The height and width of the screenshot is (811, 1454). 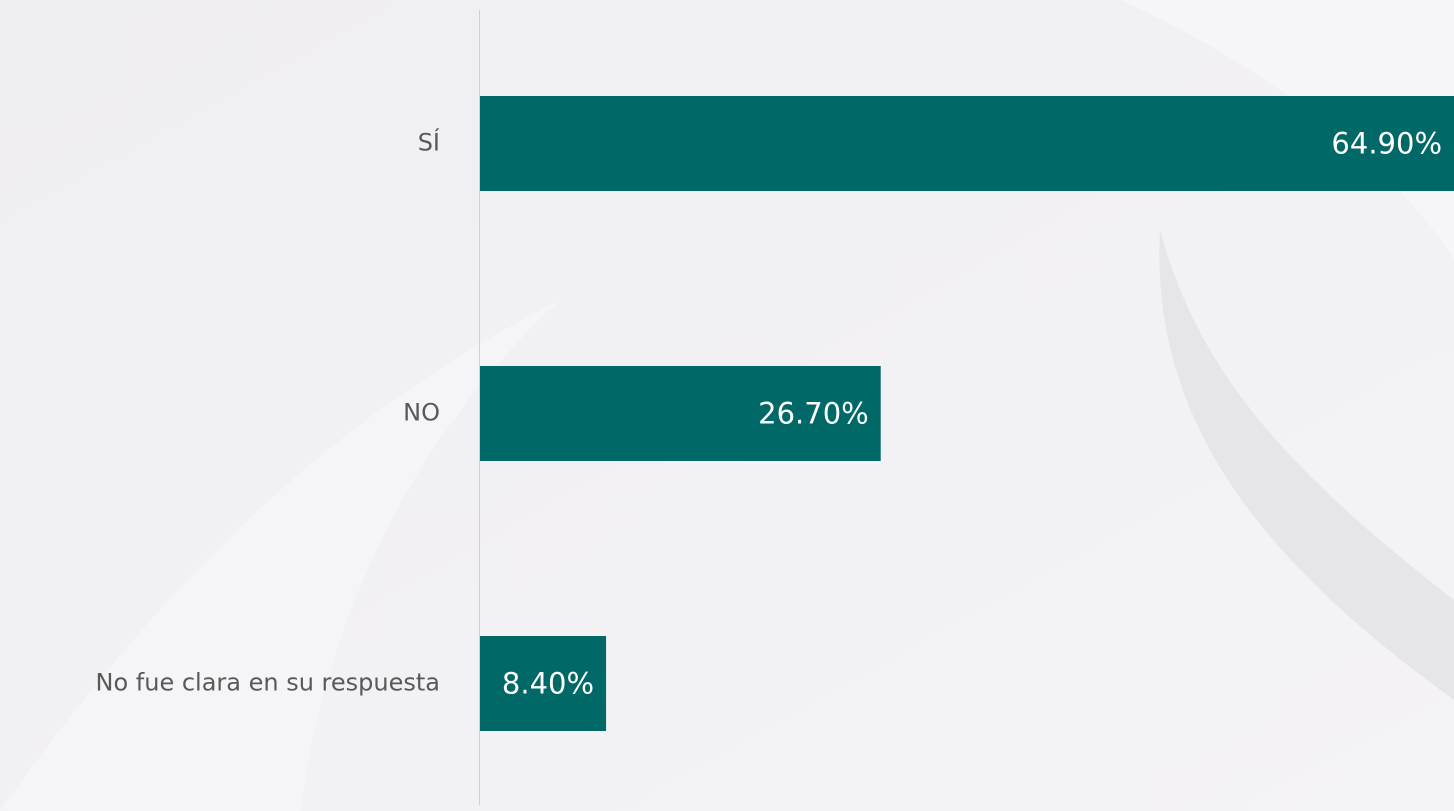 What do you see at coordinates (1386, 144) in the screenshot?
I see `bar-value-label: 64.90%` at bounding box center [1386, 144].